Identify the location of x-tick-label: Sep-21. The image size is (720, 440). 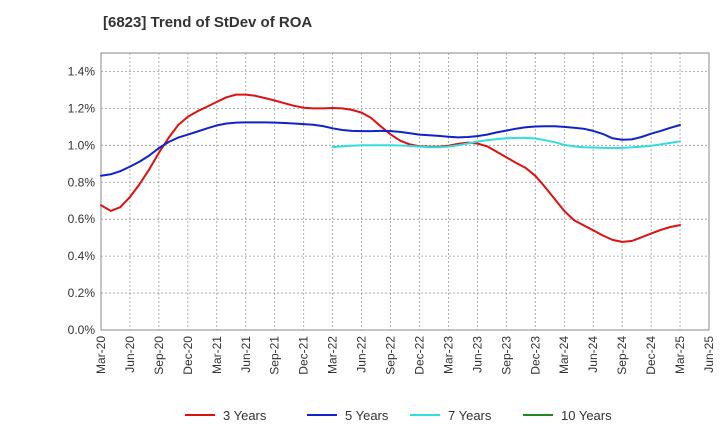
(275, 355).